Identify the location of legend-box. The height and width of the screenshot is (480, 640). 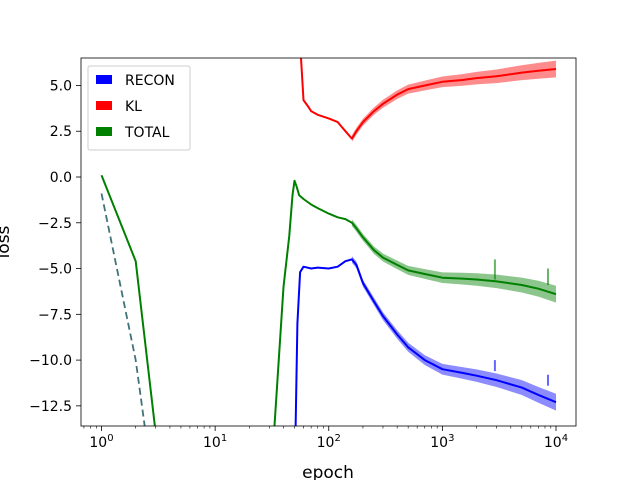
(139, 108).